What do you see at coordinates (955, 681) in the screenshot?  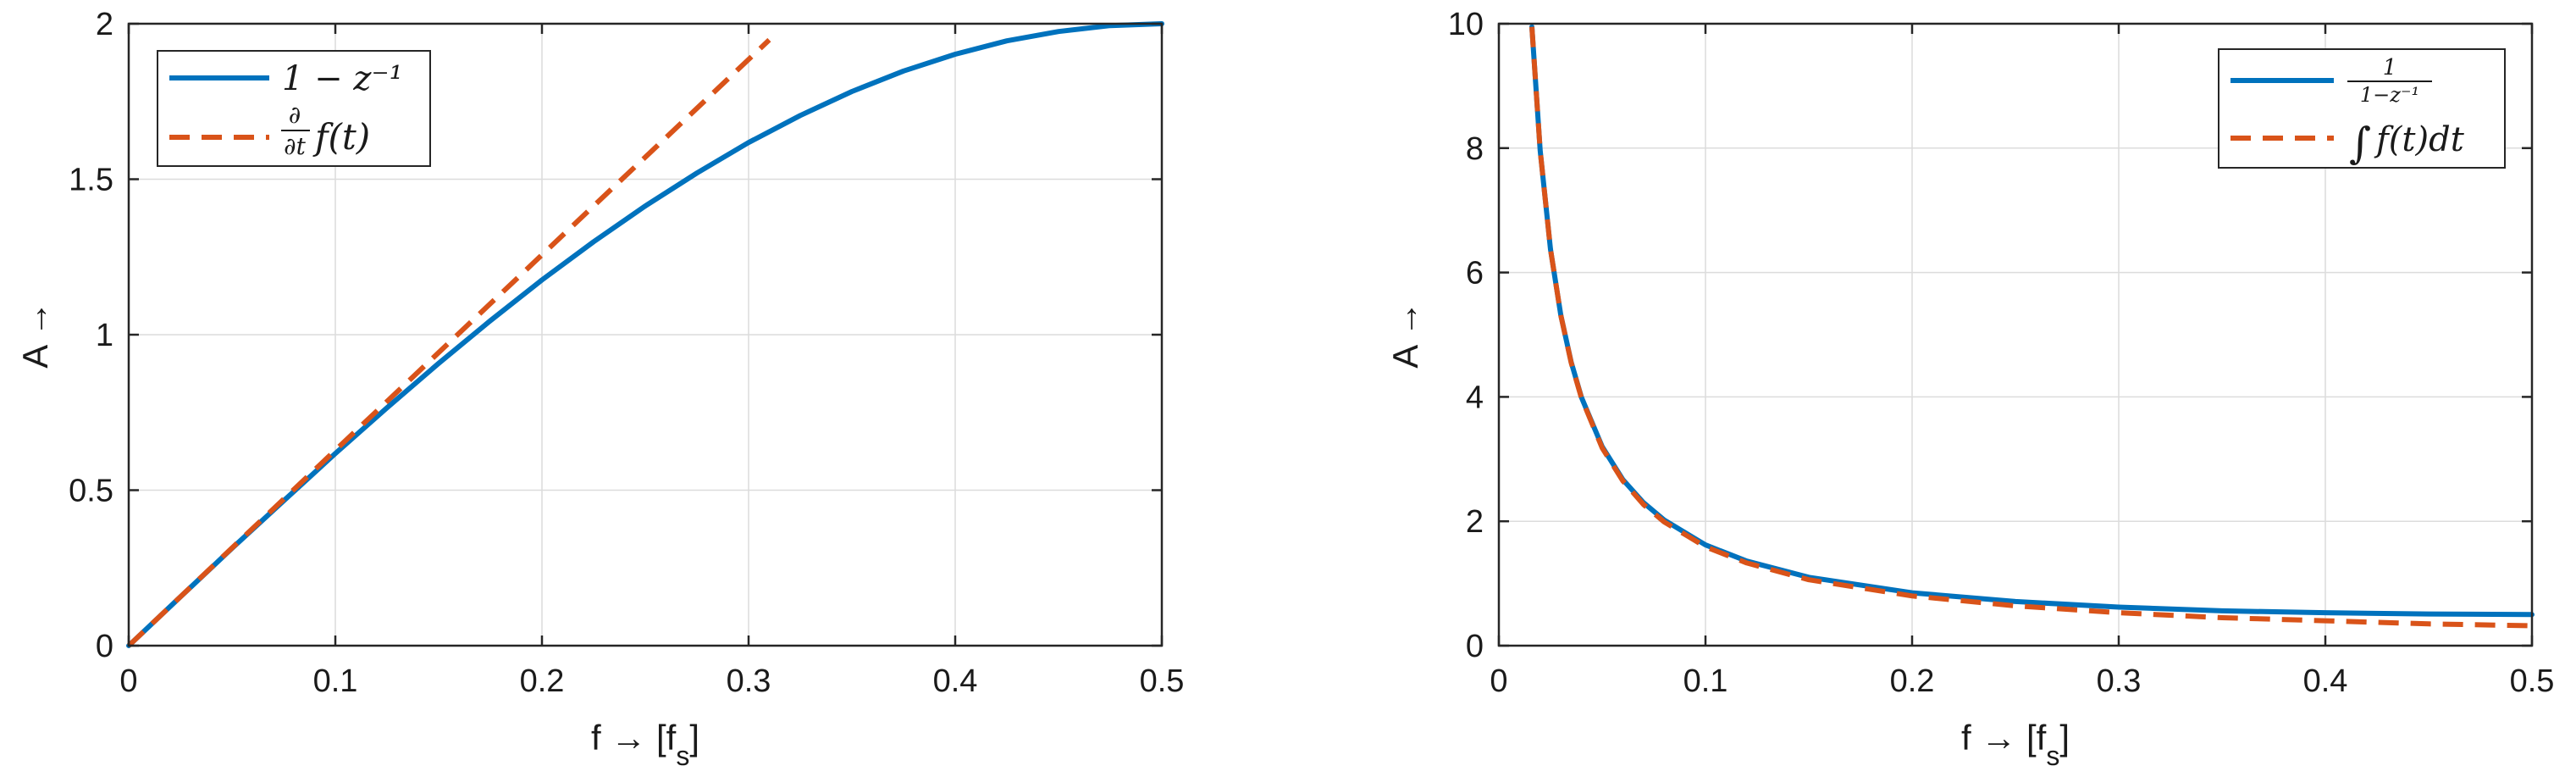 I see `left-x-tick-label: 0.4` at bounding box center [955, 681].